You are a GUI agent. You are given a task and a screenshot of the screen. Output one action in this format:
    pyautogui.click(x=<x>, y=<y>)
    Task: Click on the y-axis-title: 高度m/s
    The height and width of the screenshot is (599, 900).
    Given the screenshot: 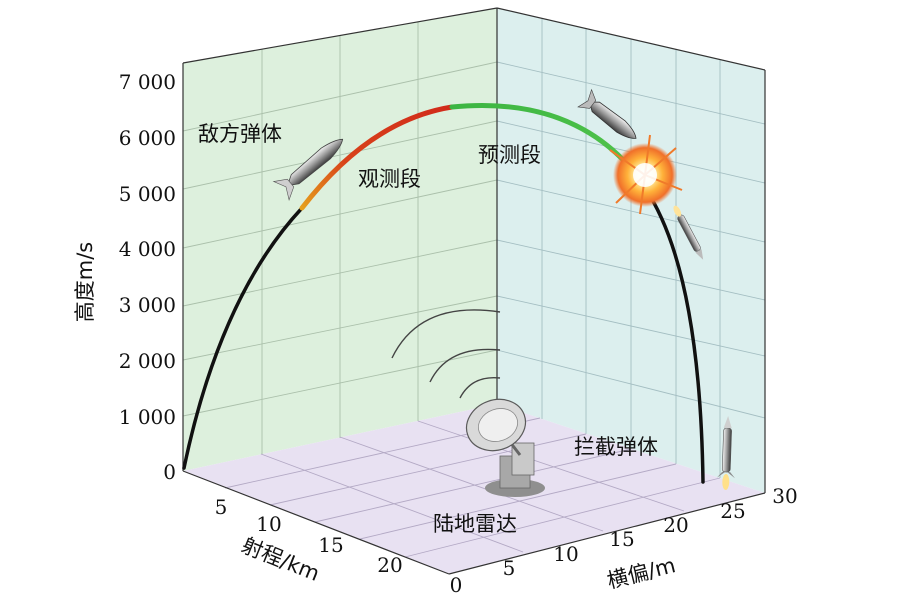 What is the action you would take?
    pyautogui.click(x=85, y=282)
    